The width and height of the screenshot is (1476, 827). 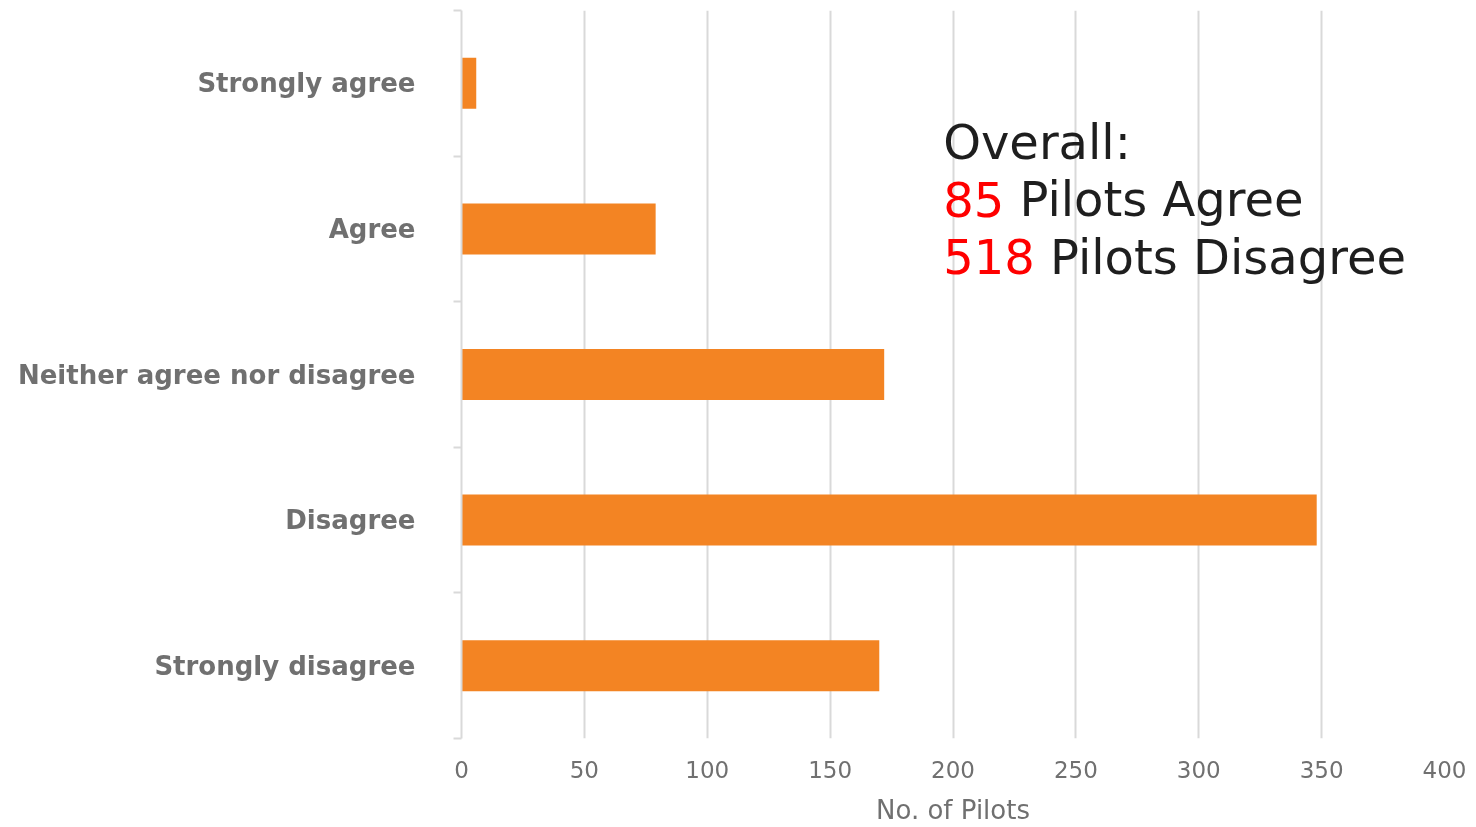 I want to click on x-tick-label: 50, so click(x=584, y=769).